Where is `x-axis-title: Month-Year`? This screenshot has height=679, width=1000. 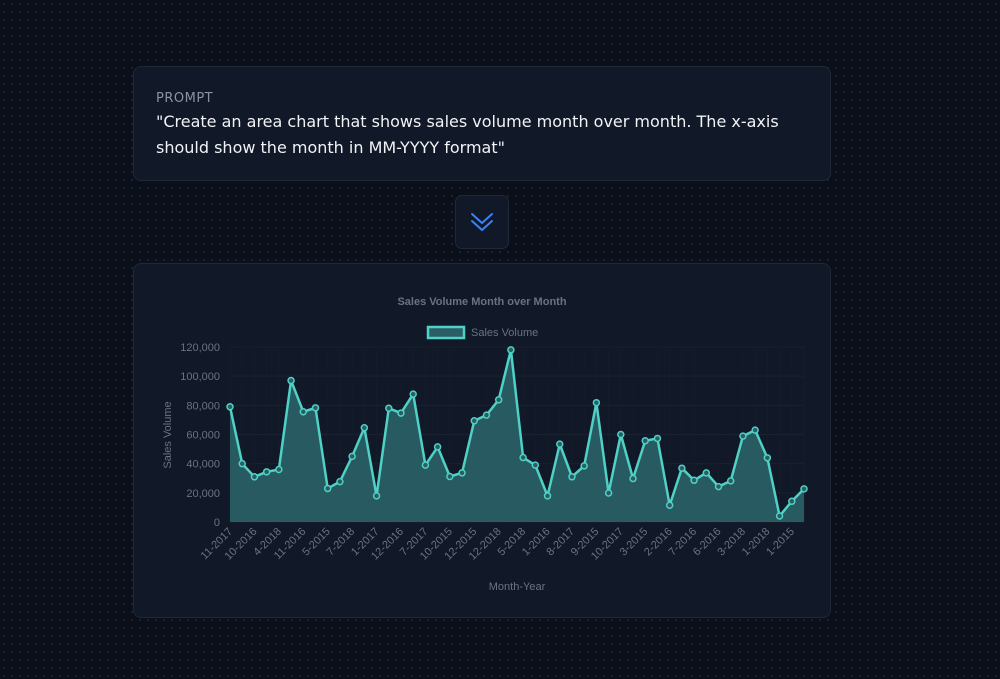
x-axis-title: Month-Year is located at coordinates (517, 587).